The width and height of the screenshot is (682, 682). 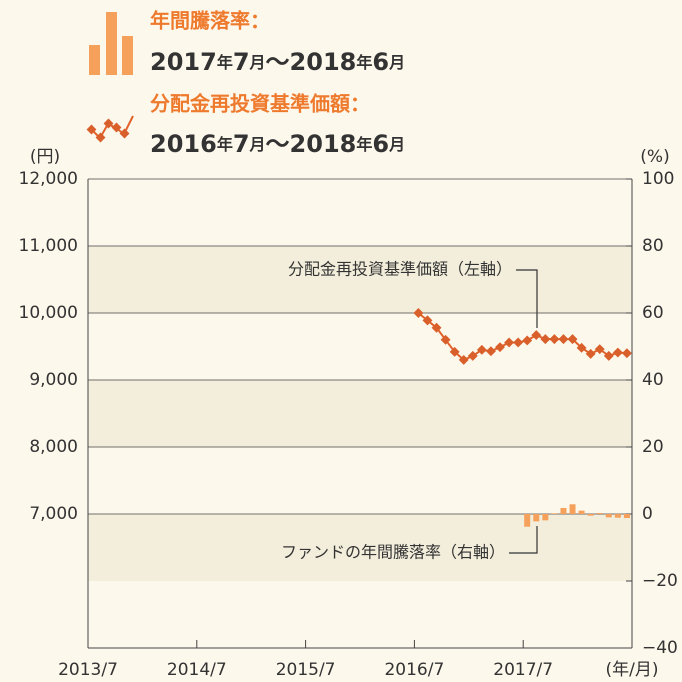 I want to click on legend-label: 年間騰落率：, so click(x=210, y=21).